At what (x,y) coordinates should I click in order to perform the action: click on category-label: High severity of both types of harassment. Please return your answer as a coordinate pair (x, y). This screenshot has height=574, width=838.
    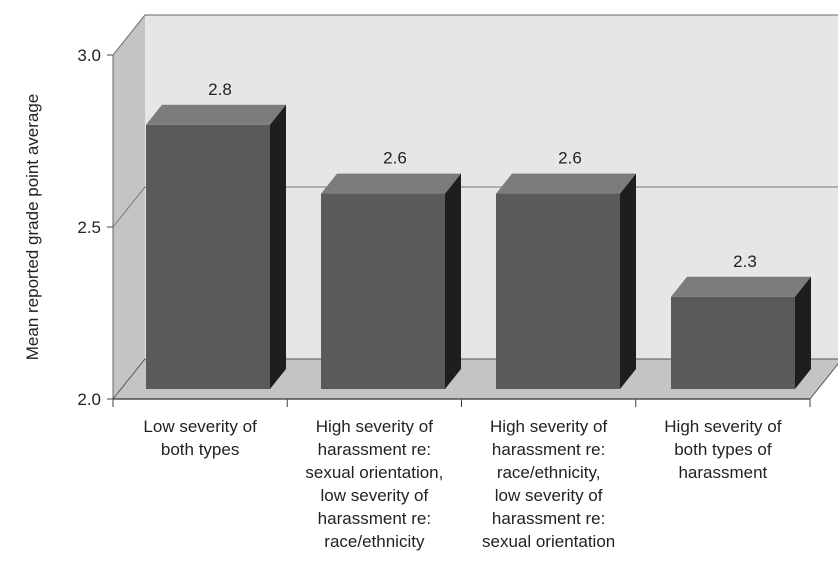
    Looking at the image, I should click on (722, 449).